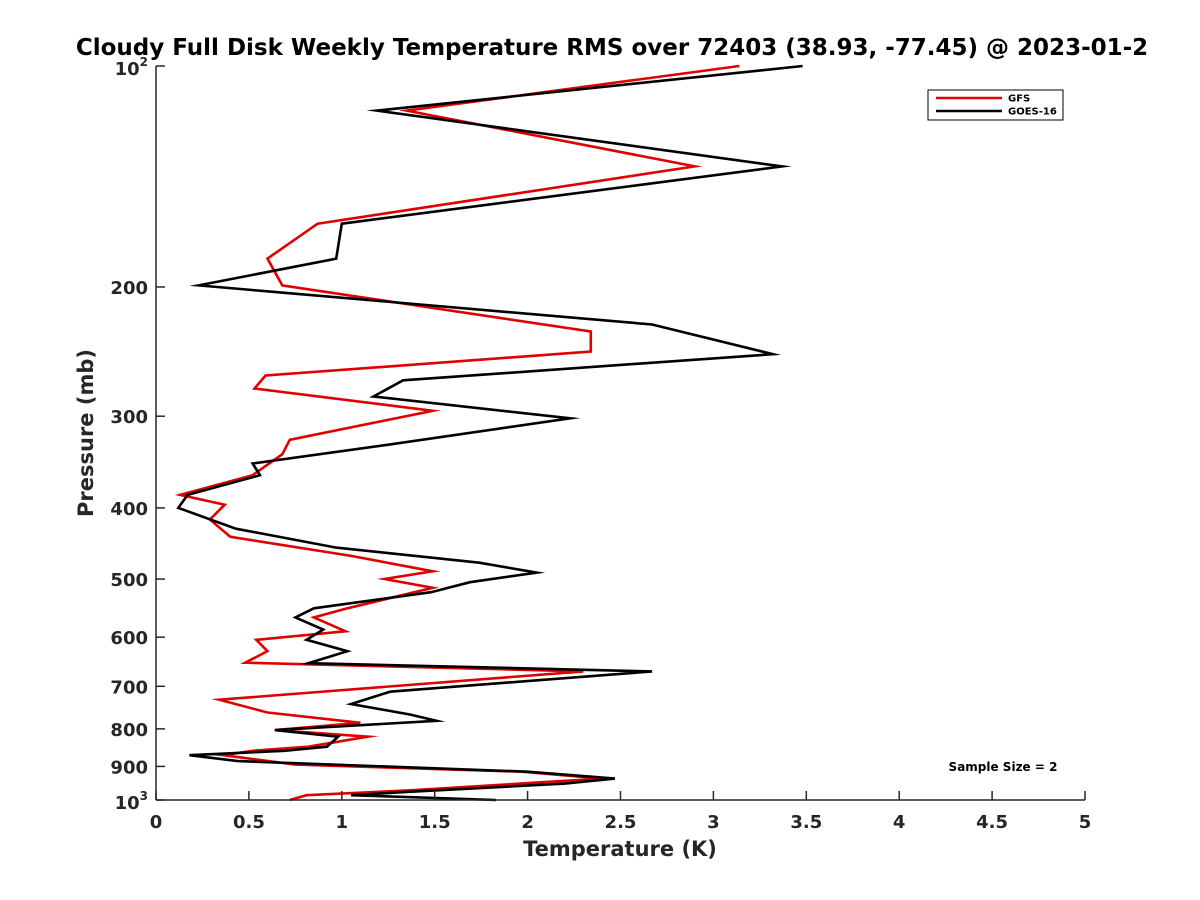  I want to click on x-tick-label: 0, so click(156, 822).